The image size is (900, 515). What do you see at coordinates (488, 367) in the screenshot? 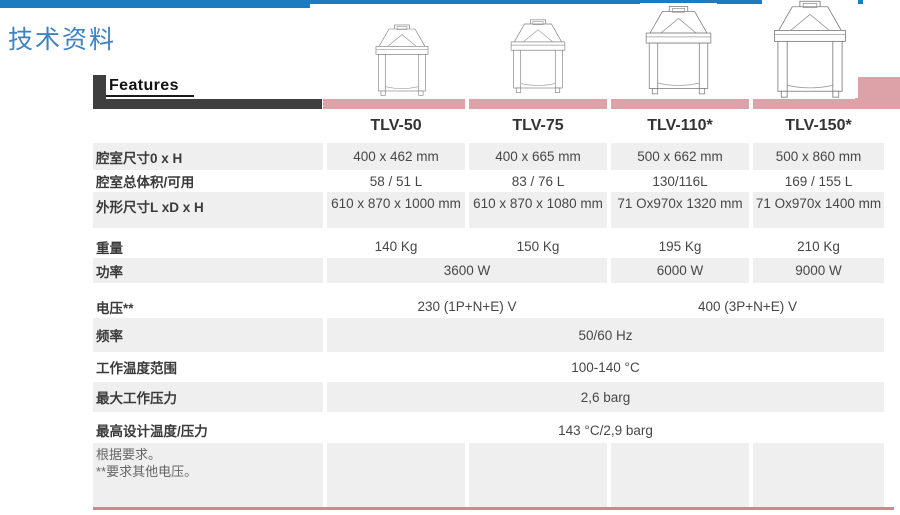
I see `spec-row-working-temperature: 工作温度范围 100-140 °C` at bounding box center [488, 367].